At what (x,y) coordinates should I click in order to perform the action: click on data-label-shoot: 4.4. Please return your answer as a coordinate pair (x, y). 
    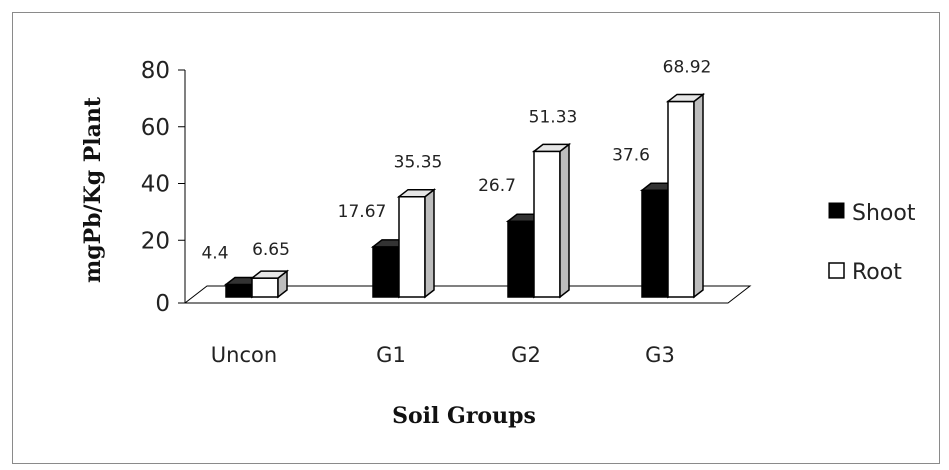
    Looking at the image, I should click on (214, 254).